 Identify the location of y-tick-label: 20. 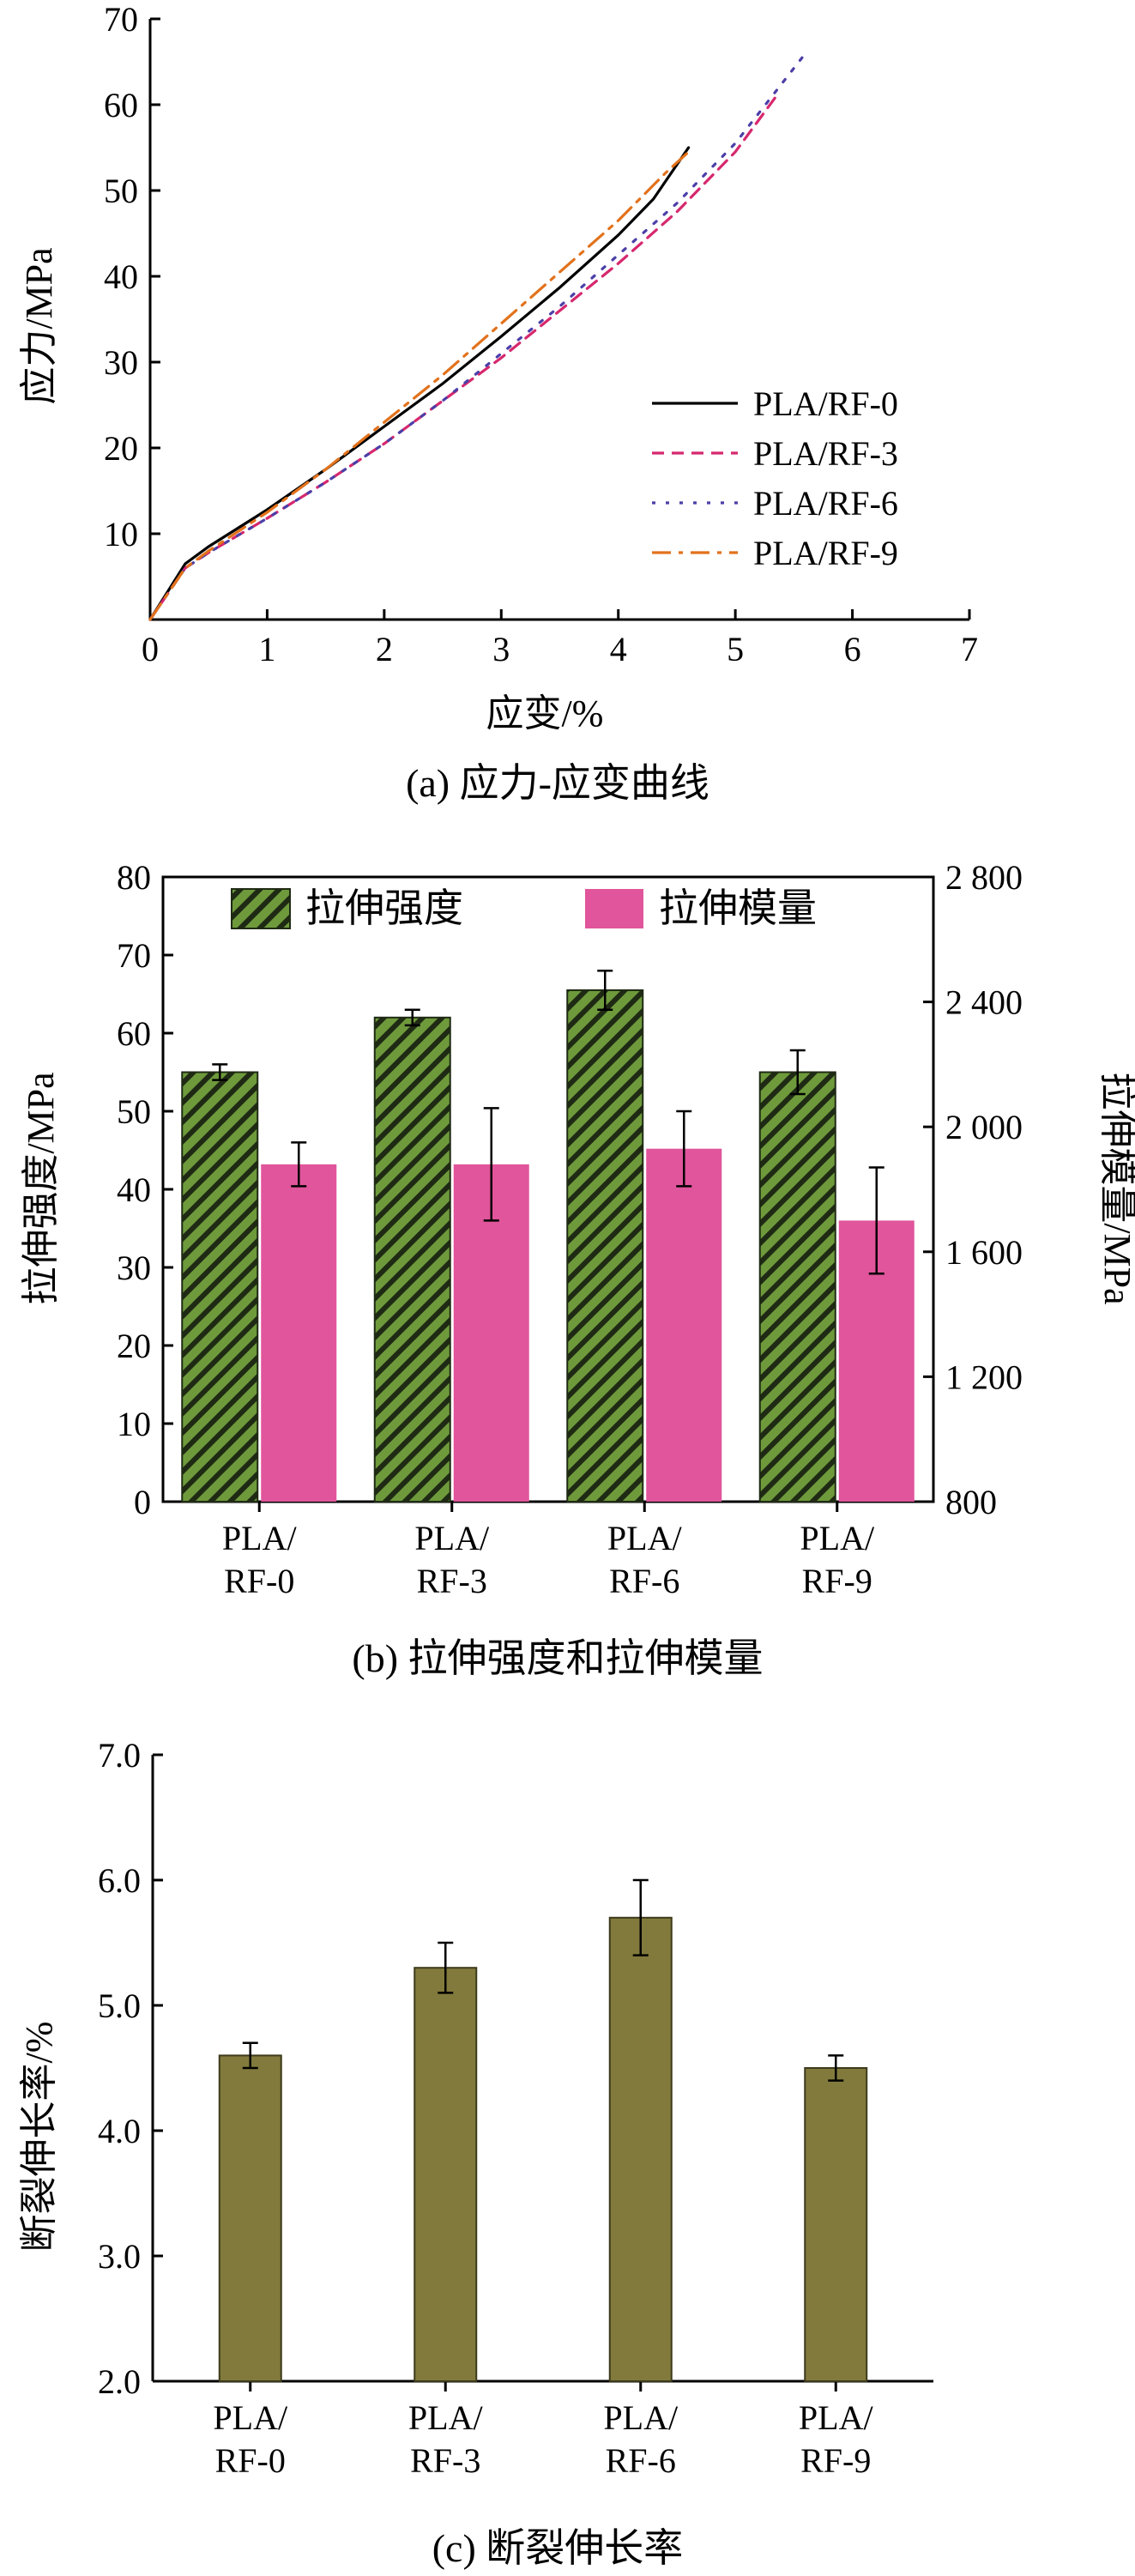
(121, 448).